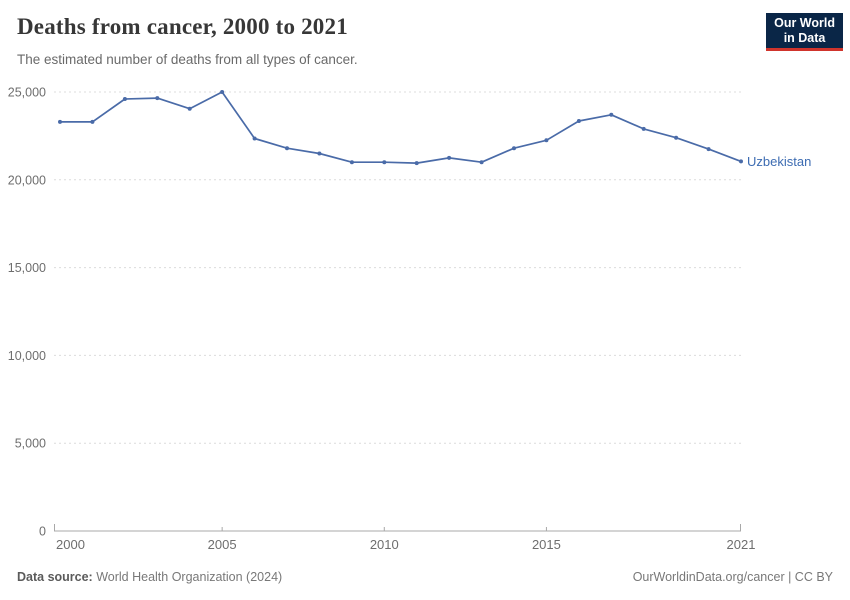  Describe the element at coordinates (400, 127) in the screenshot. I see `series-line` at that location.